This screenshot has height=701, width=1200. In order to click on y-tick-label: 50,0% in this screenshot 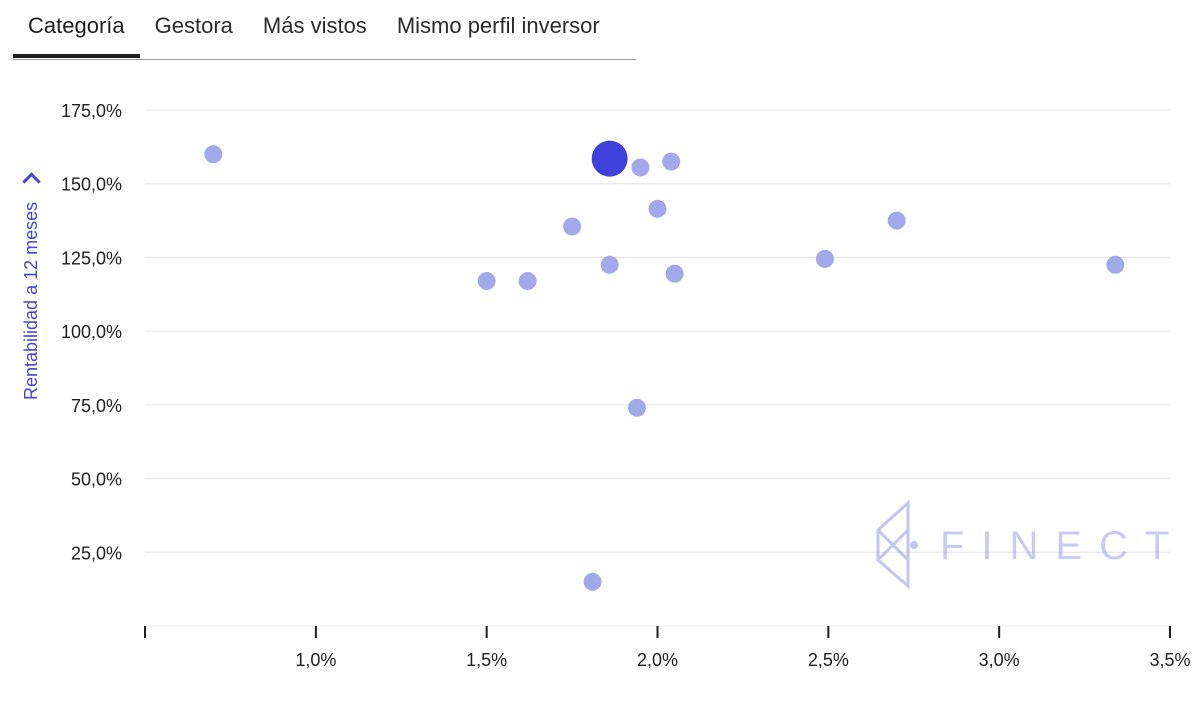, I will do `click(96, 480)`.